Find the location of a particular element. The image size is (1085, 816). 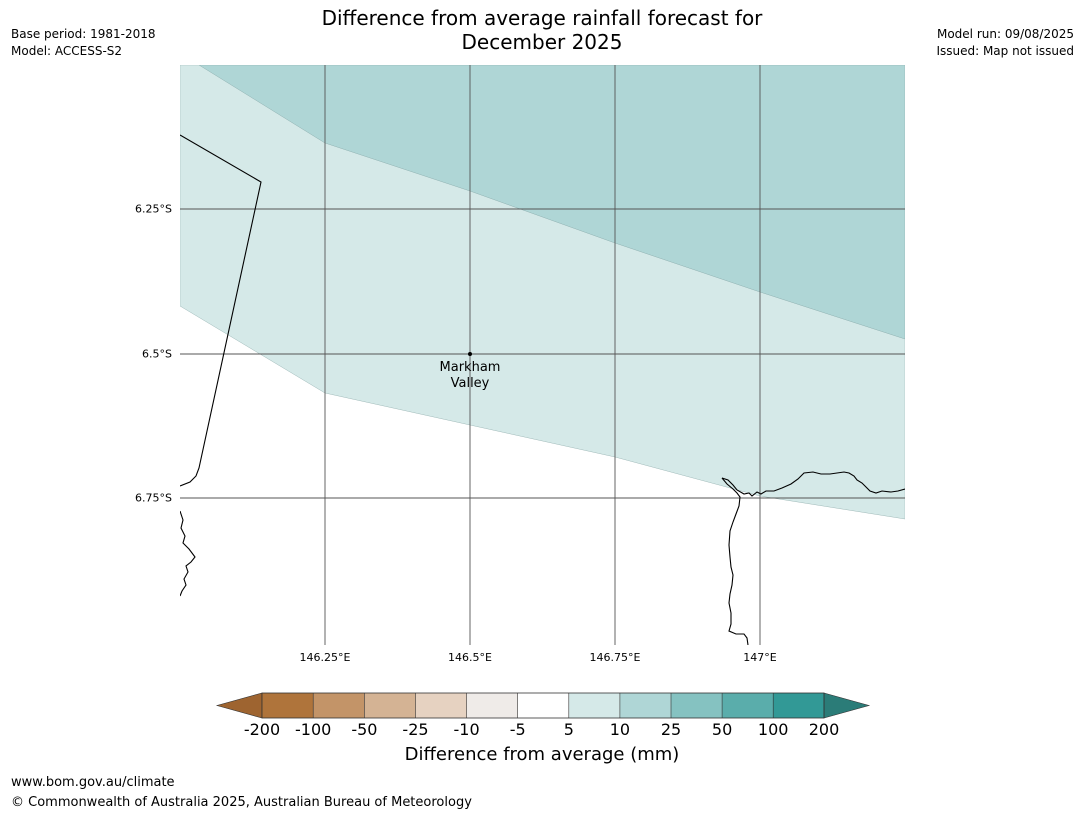

lon-label-146-75: 146.75°E is located at coordinates (615, 657).